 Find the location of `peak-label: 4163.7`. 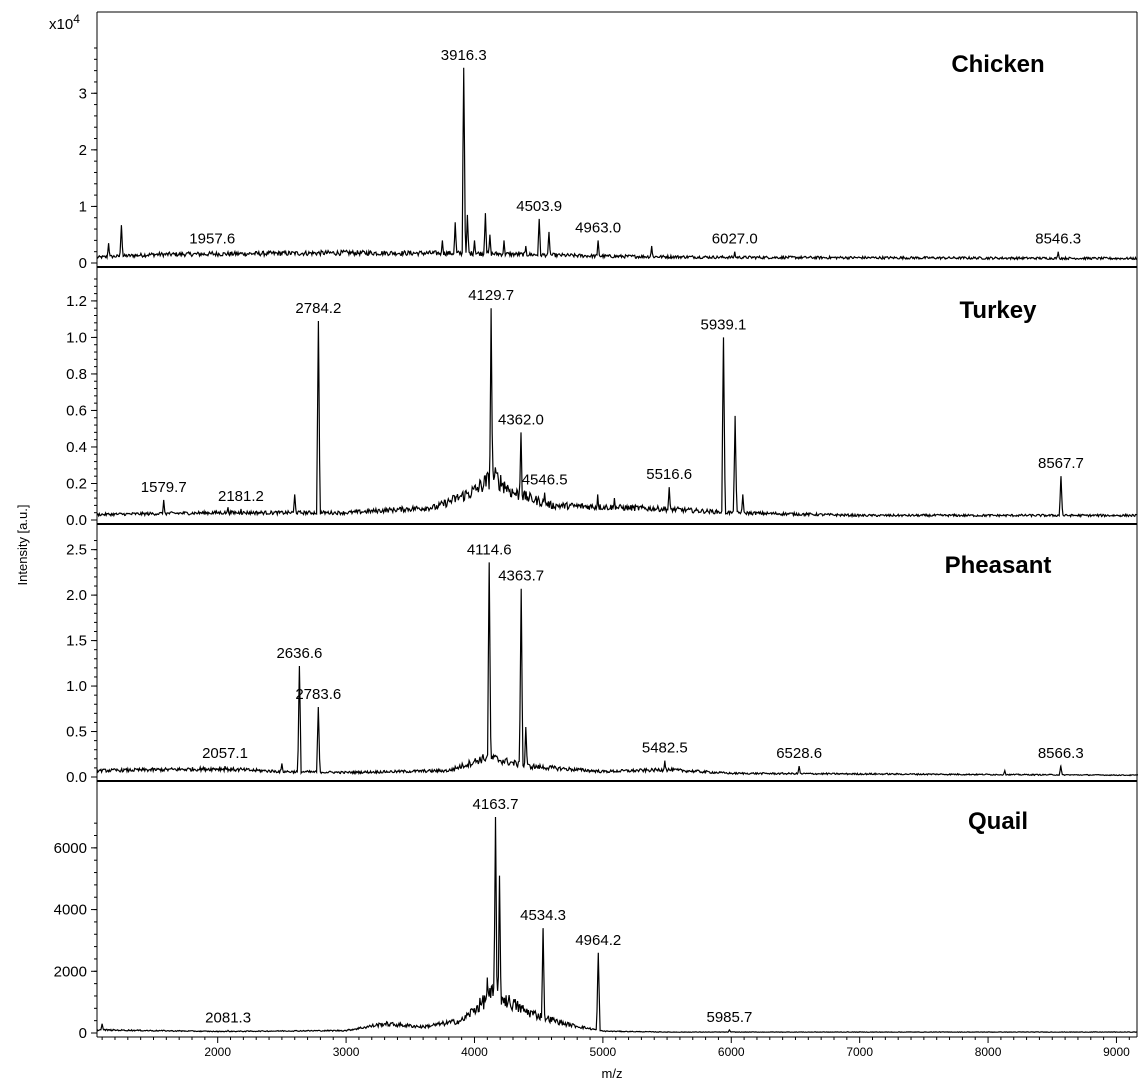

peak-label: 4163.7 is located at coordinates (496, 804).